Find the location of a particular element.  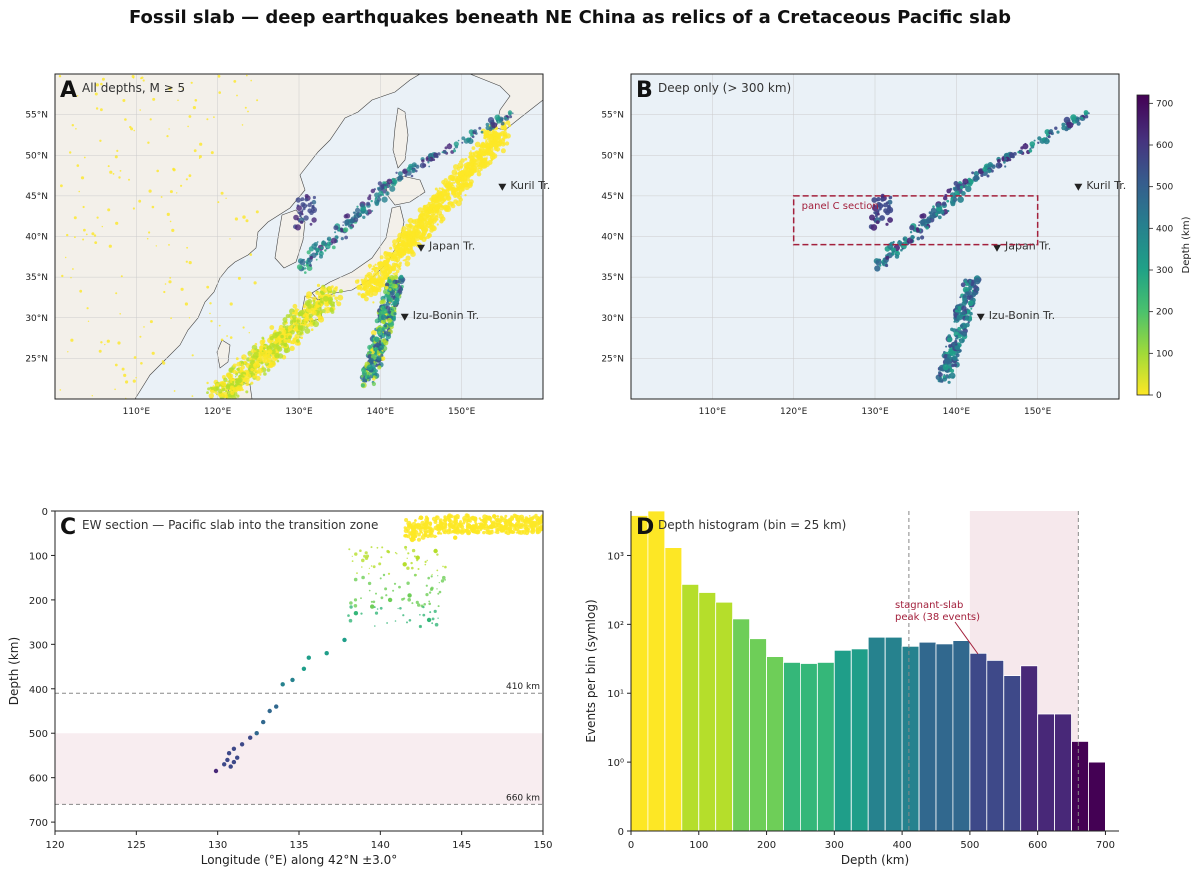

y-tick-label: 10² is located at coordinates (615, 625).